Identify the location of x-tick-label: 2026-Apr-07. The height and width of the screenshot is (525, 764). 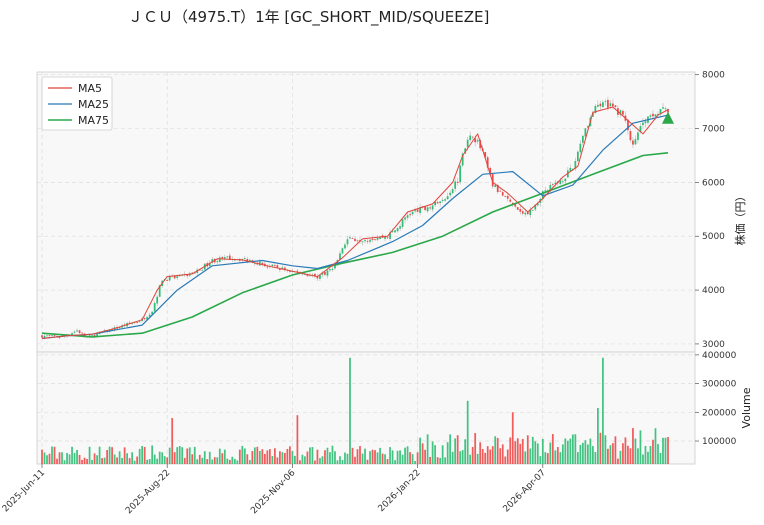
(524, 491).